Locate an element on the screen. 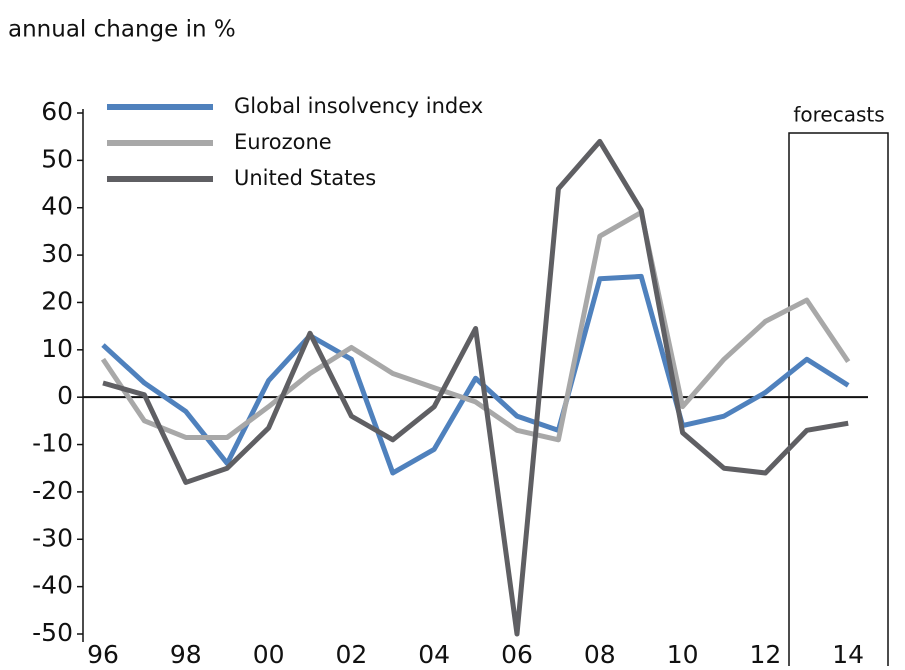 This screenshot has width=905, height=670. y-tick-label: 60 is located at coordinates (57, 111).